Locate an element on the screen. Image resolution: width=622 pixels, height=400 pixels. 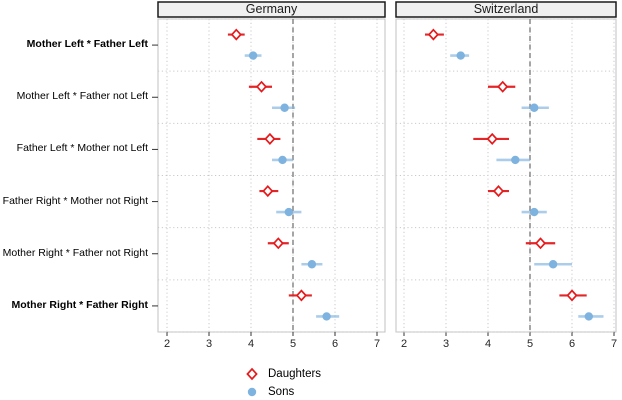
legend-label-sons: Sons is located at coordinates (281, 392).